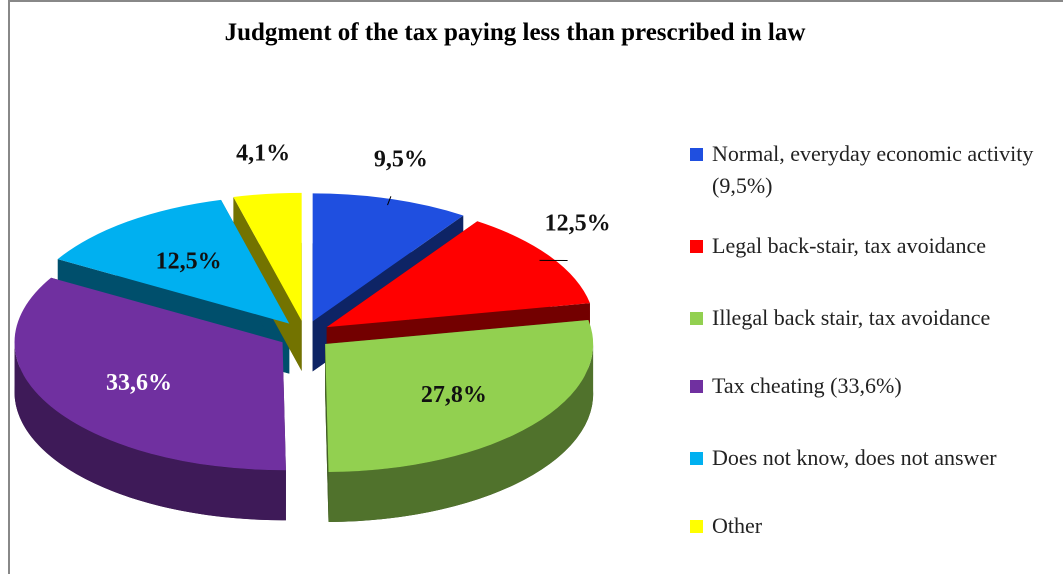 This screenshot has height=574, width=1063. I want to click on legend-item: Other, so click(875, 526).